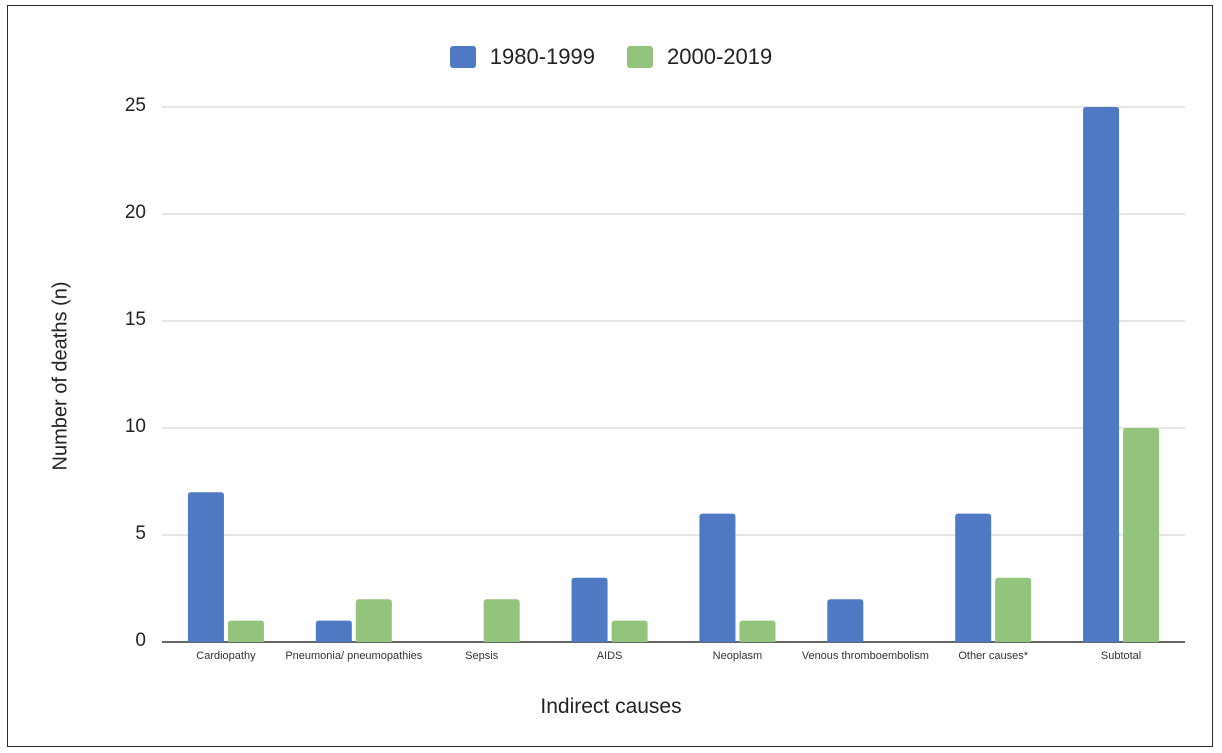 This screenshot has height=753, width=1222. I want to click on y-tick-label: 10, so click(135, 426).